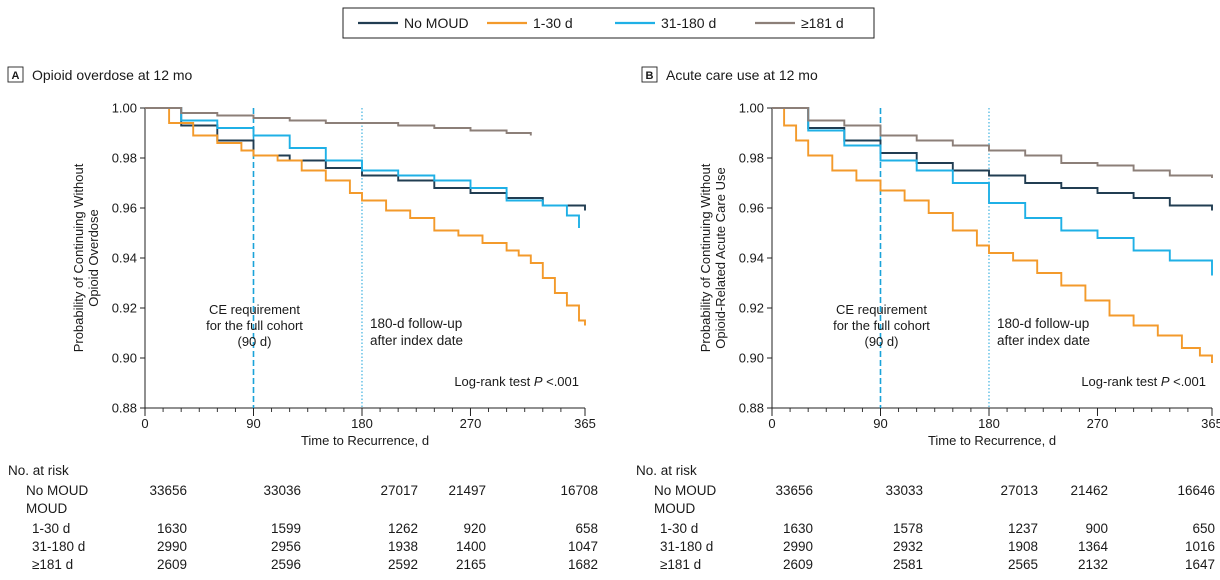 The image size is (1220, 580). What do you see at coordinates (124, 108) in the screenshot?
I see `y-tick-label: 1.00` at bounding box center [124, 108].